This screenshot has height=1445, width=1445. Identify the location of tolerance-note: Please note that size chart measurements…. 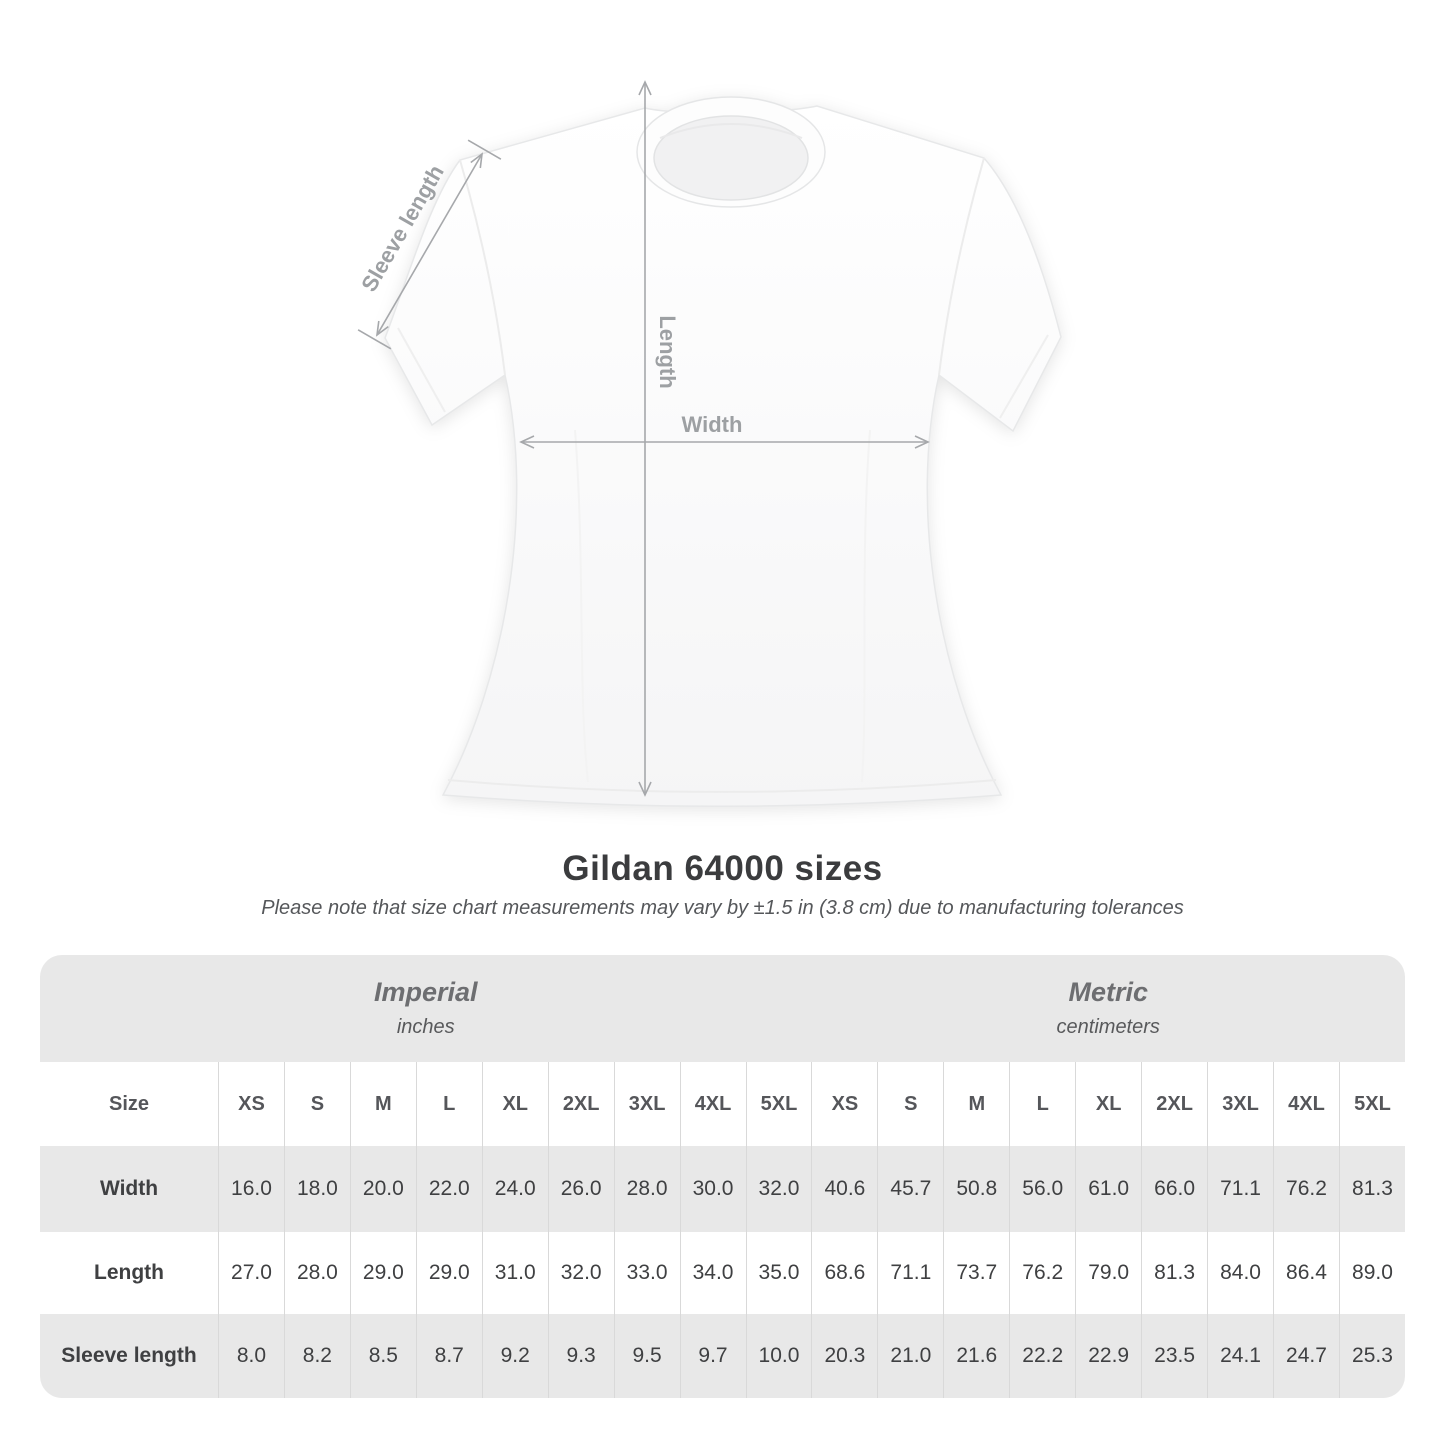
(722, 908).